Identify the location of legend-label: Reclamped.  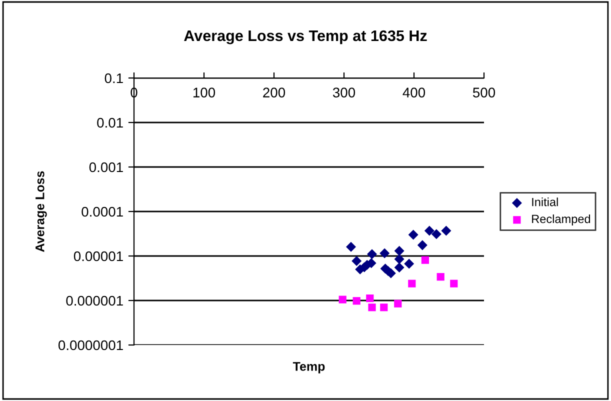
(561, 220).